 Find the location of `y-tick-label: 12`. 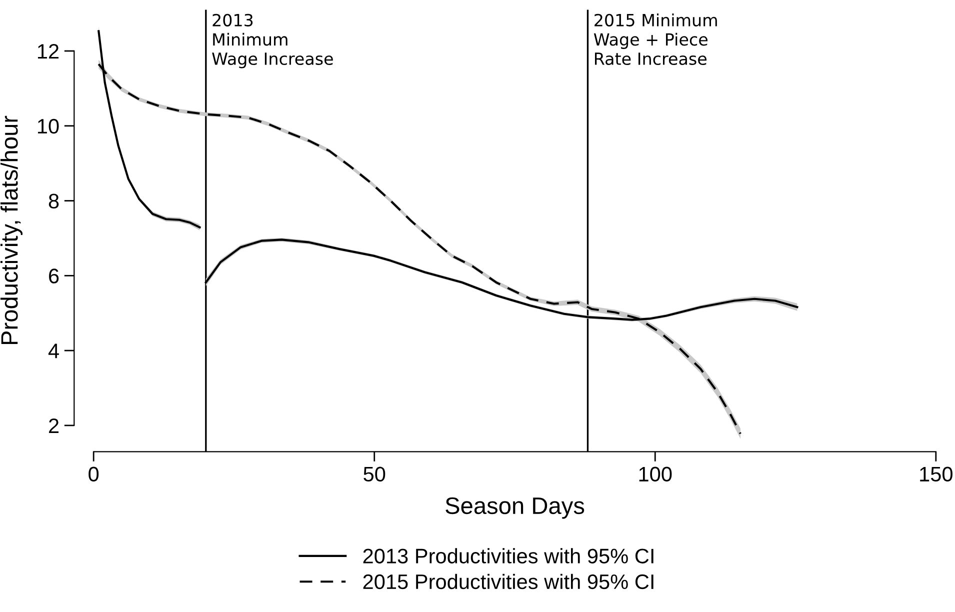

y-tick-label: 12 is located at coordinates (48, 51).